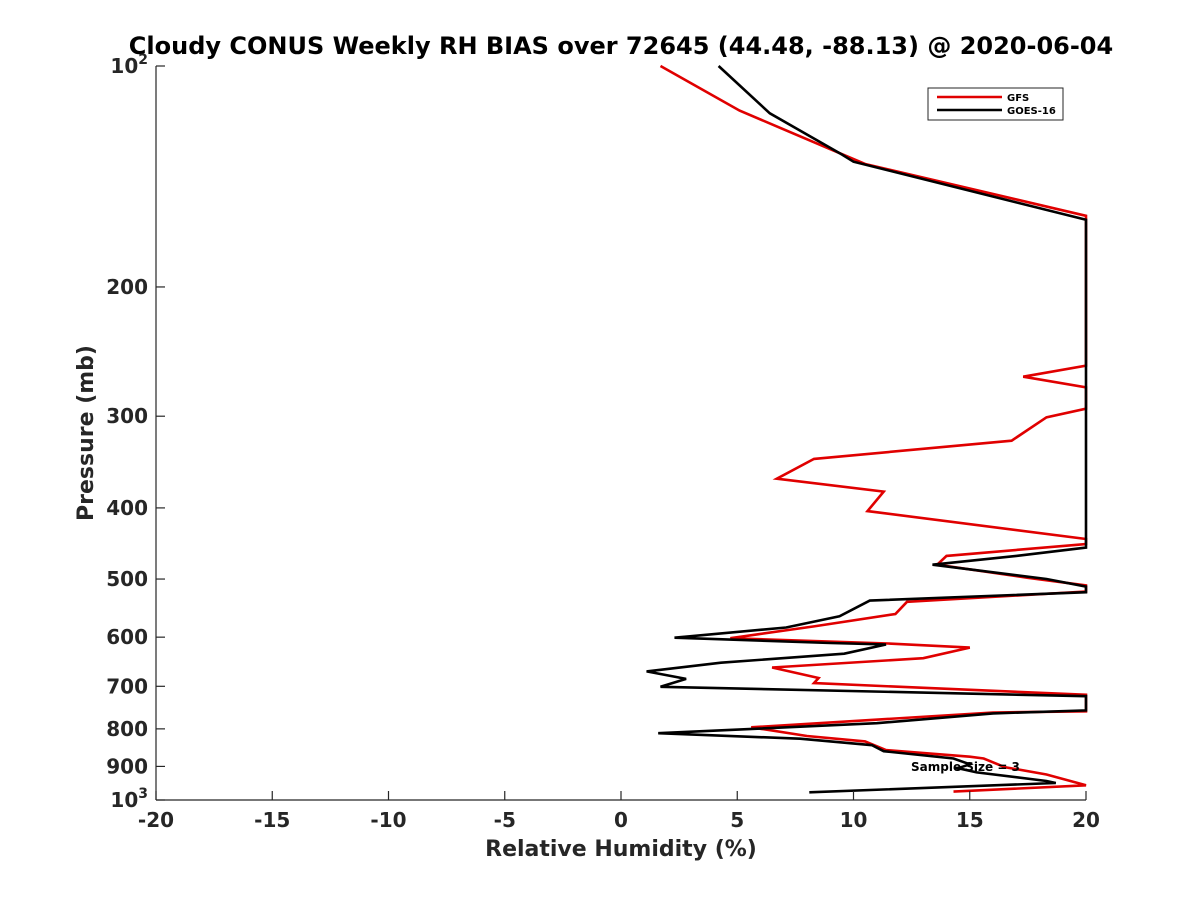 This screenshot has width=1200, height=900. Describe the element at coordinates (86, 433) in the screenshot. I see `y-axis-label: Pressure (mb)` at that location.